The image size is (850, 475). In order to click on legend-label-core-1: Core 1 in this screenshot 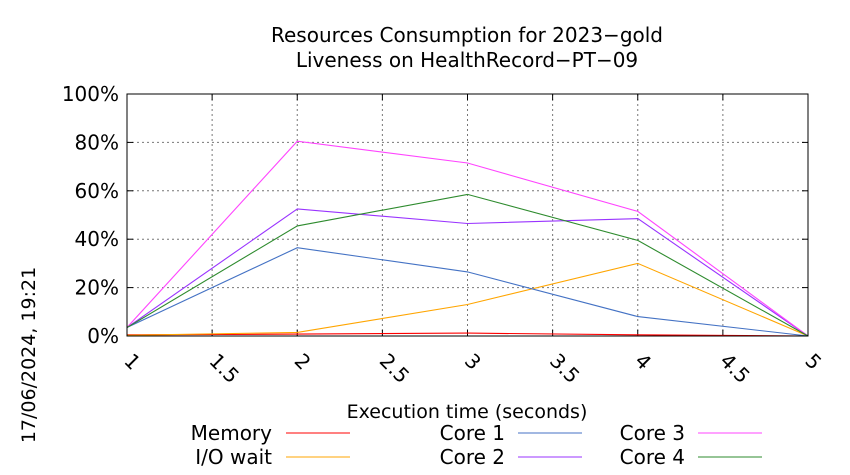, I will do `click(472, 433)`.